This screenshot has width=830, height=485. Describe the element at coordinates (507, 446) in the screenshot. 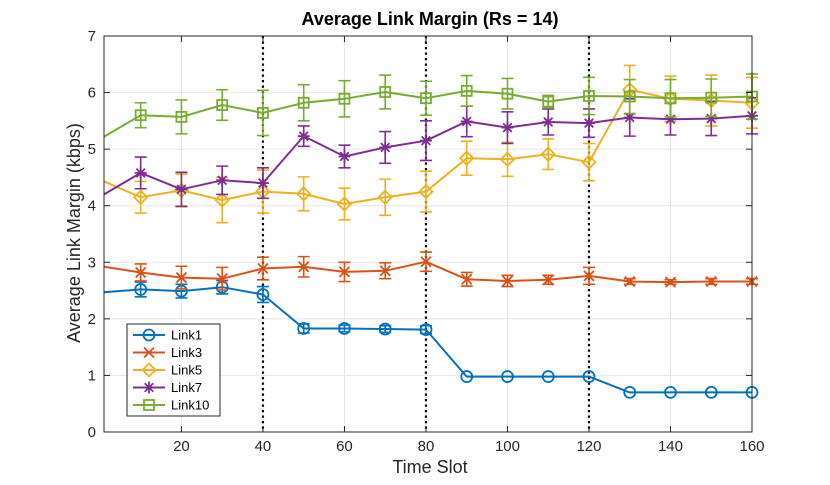

I see `x-tick-label: 100` at that location.